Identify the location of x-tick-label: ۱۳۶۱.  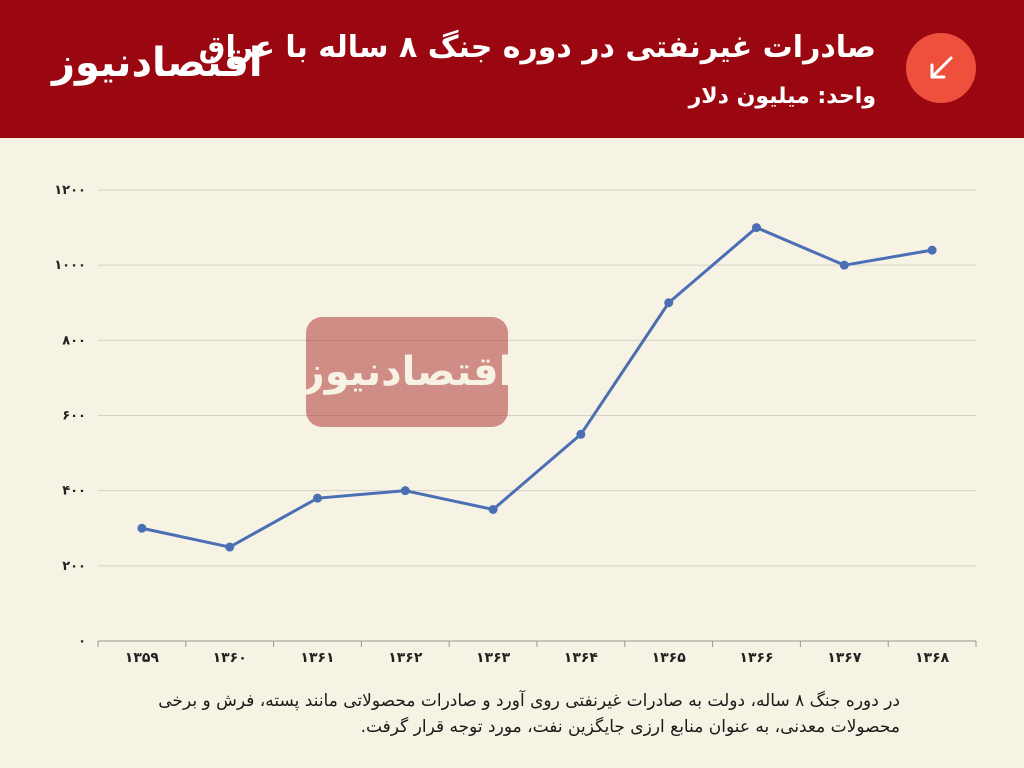
(317, 658).